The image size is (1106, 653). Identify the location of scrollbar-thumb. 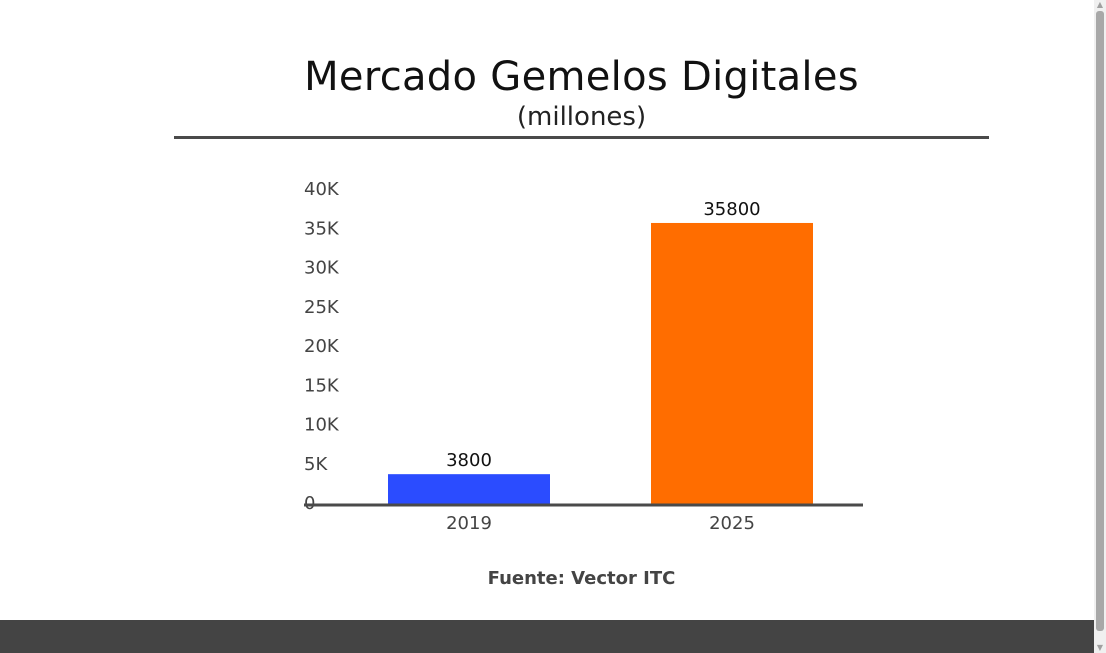
(1100, 321).